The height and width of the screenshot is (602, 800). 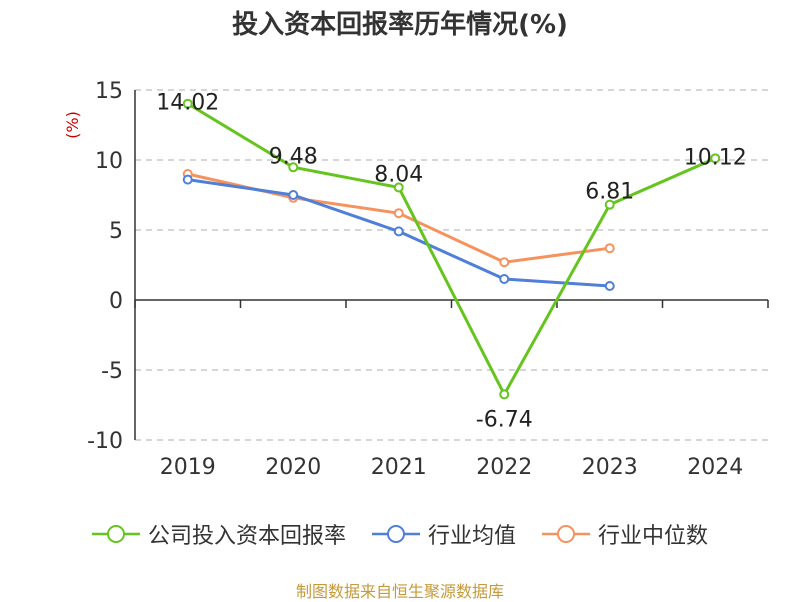 What do you see at coordinates (112, 371) in the screenshot?
I see `y-tick-label: -5` at bounding box center [112, 371].